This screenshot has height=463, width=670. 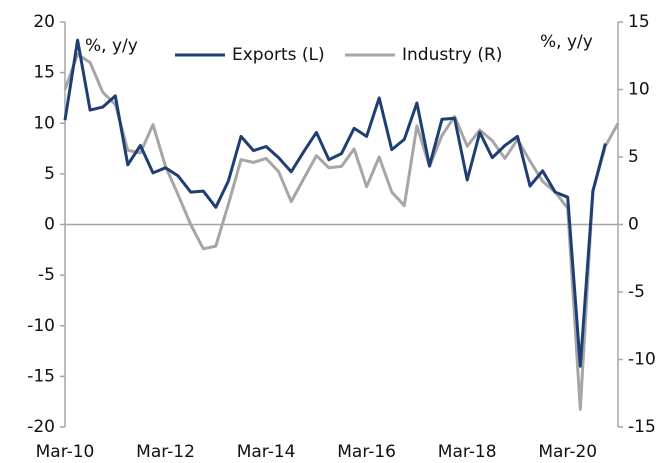 I want to click on x-tick-label: Mar-16, so click(x=366, y=452).